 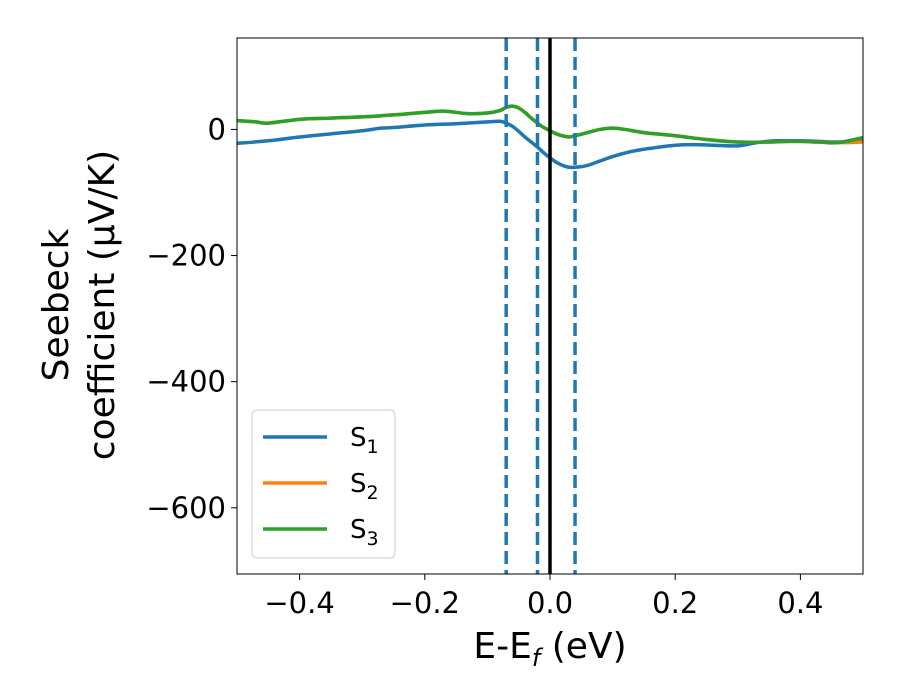 What do you see at coordinates (79, 305) in the screenshot?
I see `y-axis-label: Seebeck coefficient (μV/K)` at bounding box center [79, 305].